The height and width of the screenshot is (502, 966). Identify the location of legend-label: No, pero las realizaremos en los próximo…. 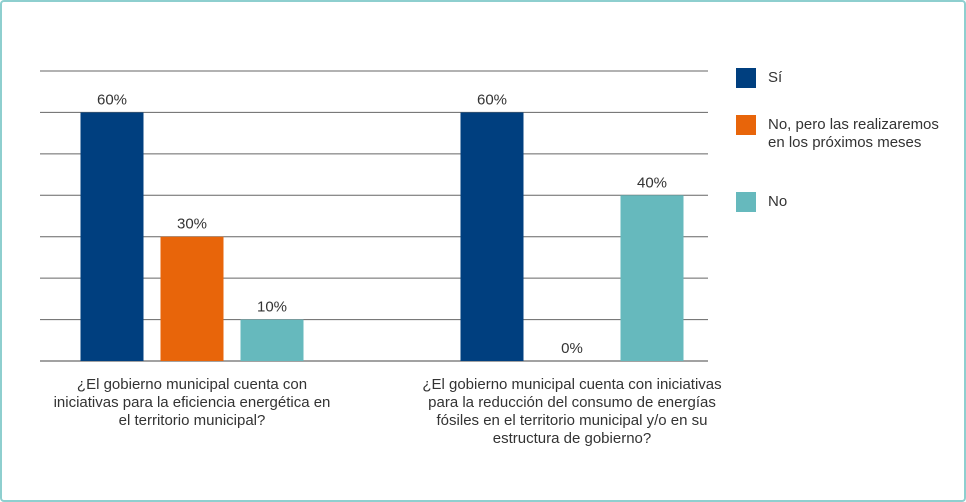
(853, 133).